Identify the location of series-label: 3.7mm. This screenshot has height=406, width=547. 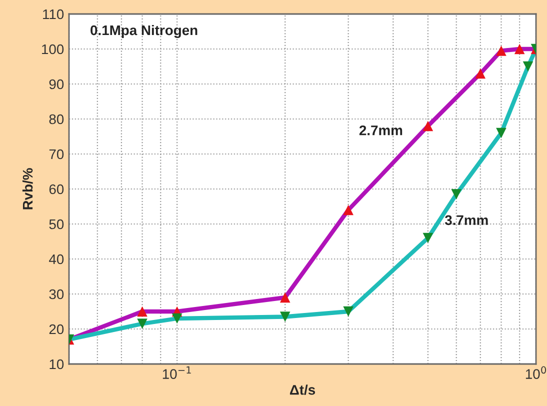
(466, 220).